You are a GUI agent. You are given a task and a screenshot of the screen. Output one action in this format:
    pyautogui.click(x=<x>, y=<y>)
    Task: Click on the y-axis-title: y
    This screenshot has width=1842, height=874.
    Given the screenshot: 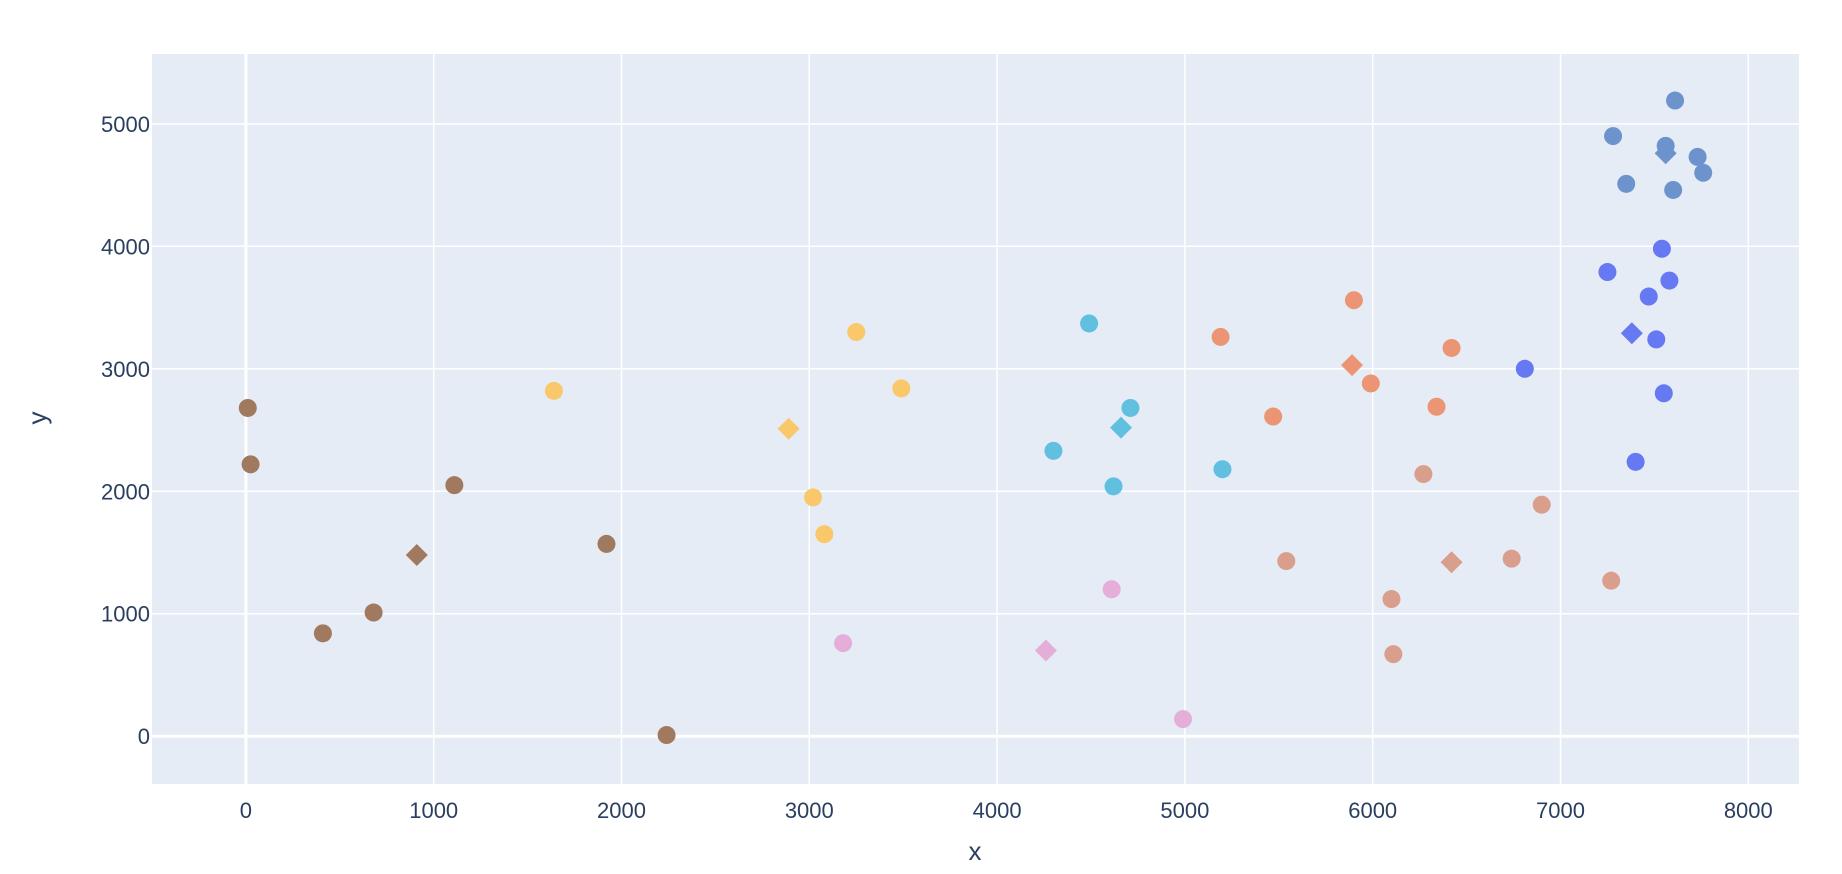 What is the action you would take?
    pyautogui.click(x=37, y=418)
    